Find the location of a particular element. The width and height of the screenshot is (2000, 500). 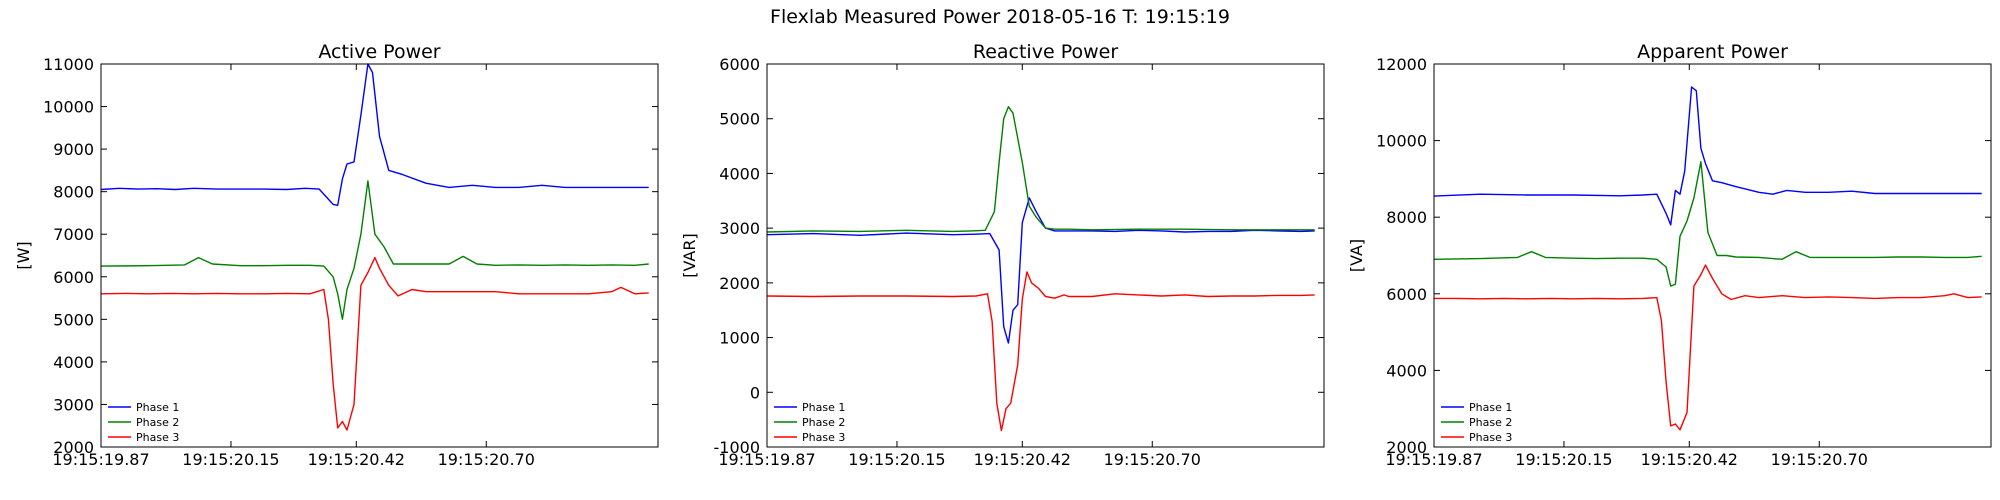

y-tick-label: 9000 is located at coordinates (73, 149).